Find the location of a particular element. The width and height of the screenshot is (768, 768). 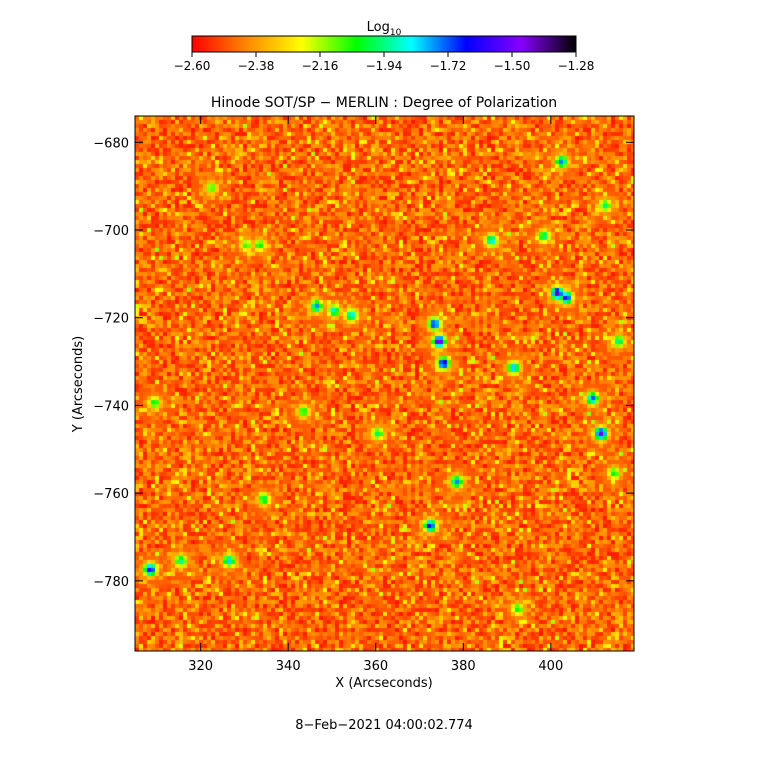

x-tick-label: 360 is located at coordinates (375, 666).